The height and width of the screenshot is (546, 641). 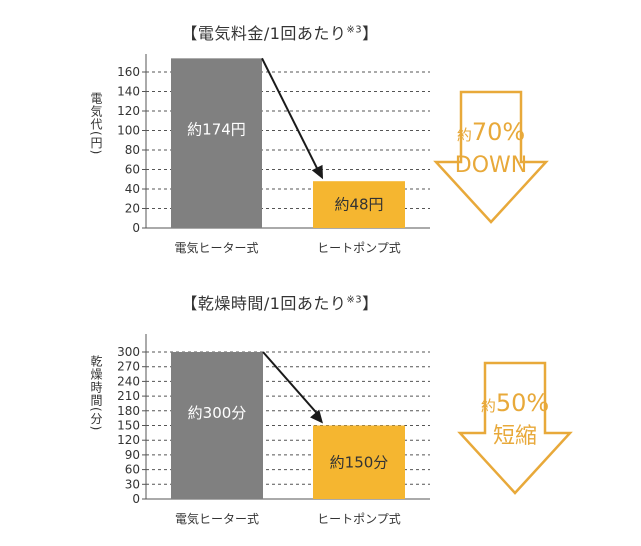 I want to click on badge-percent: 約50%, so click(x=515, y=403).